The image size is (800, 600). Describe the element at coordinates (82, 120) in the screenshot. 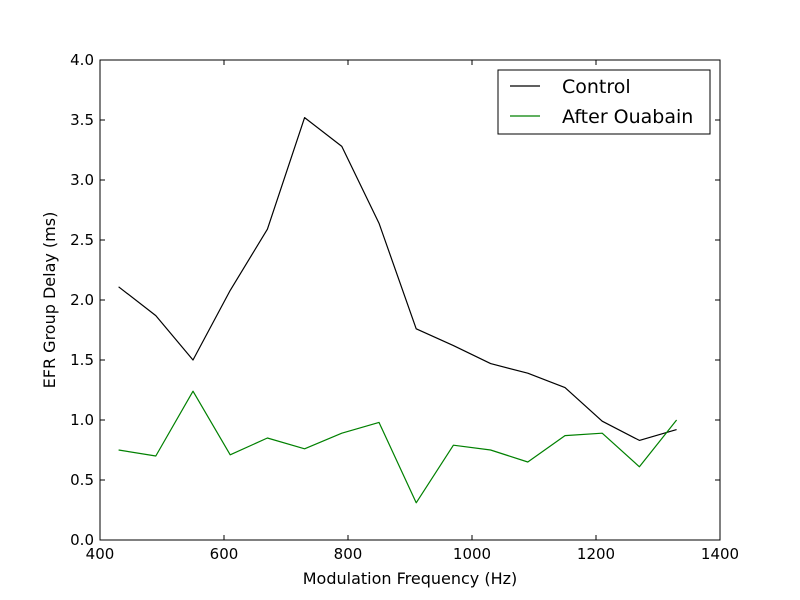

I see `y-tick-label: 3.5` at that location.